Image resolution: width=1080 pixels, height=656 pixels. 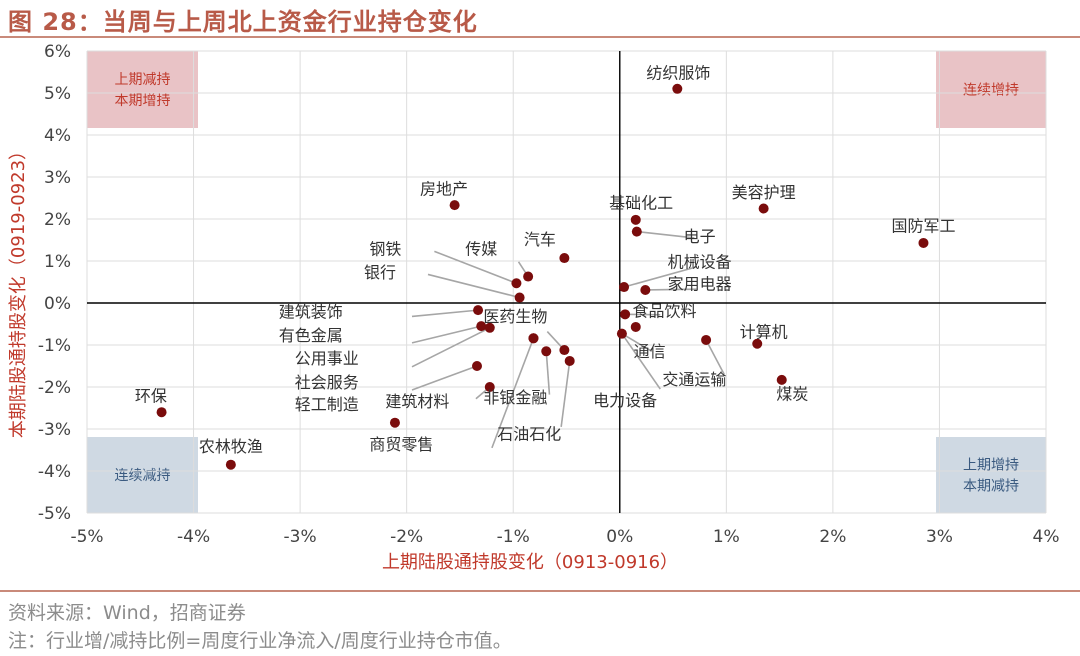 I want to click on x-tick-label: -5%, so click(x=86, y=537).